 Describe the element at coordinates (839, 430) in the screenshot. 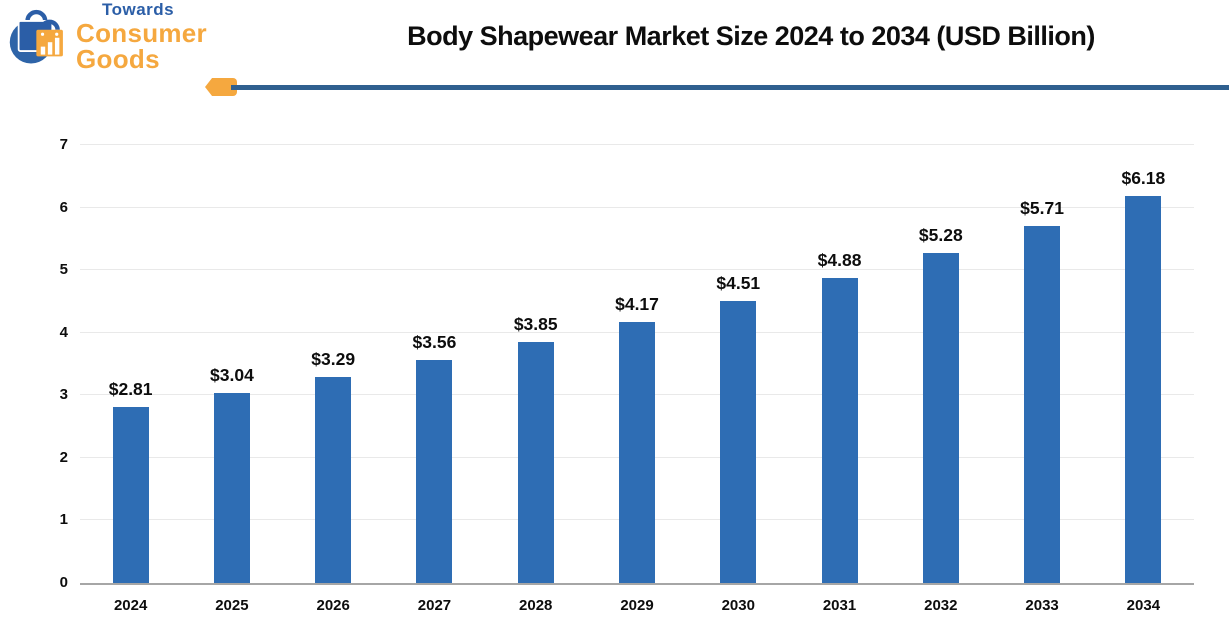

I see `bar-2031` at that location.